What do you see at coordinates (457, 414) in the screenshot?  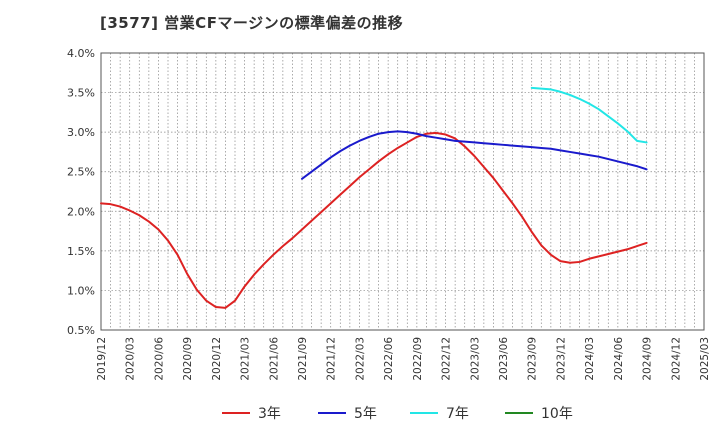 I see `legend-label-7年: 7年` at bounding box center [457, 414].